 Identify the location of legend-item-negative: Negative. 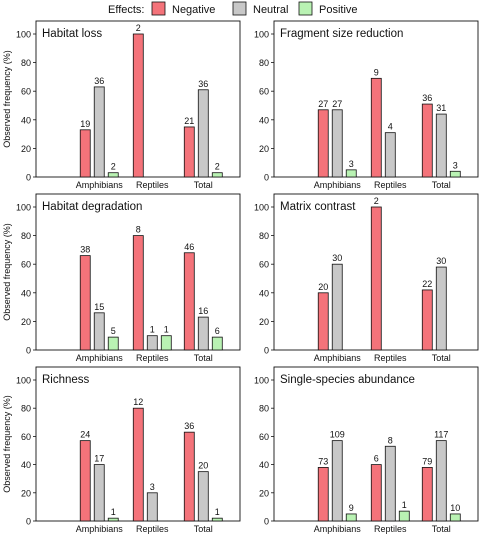
(183, 8).